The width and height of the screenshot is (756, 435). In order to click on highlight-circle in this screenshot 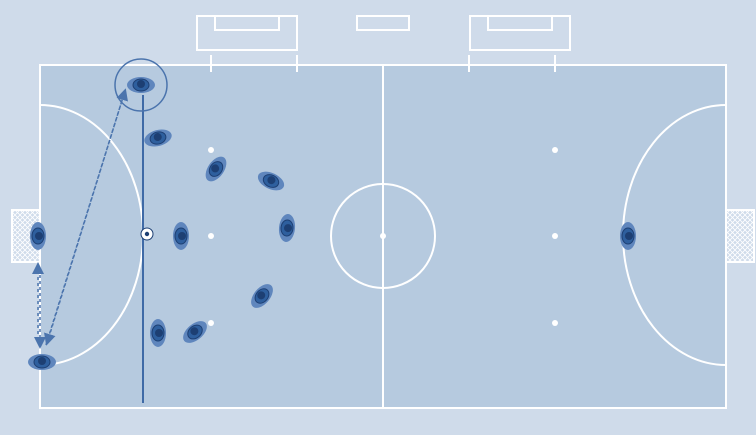, I will do `click(141, 85)`.